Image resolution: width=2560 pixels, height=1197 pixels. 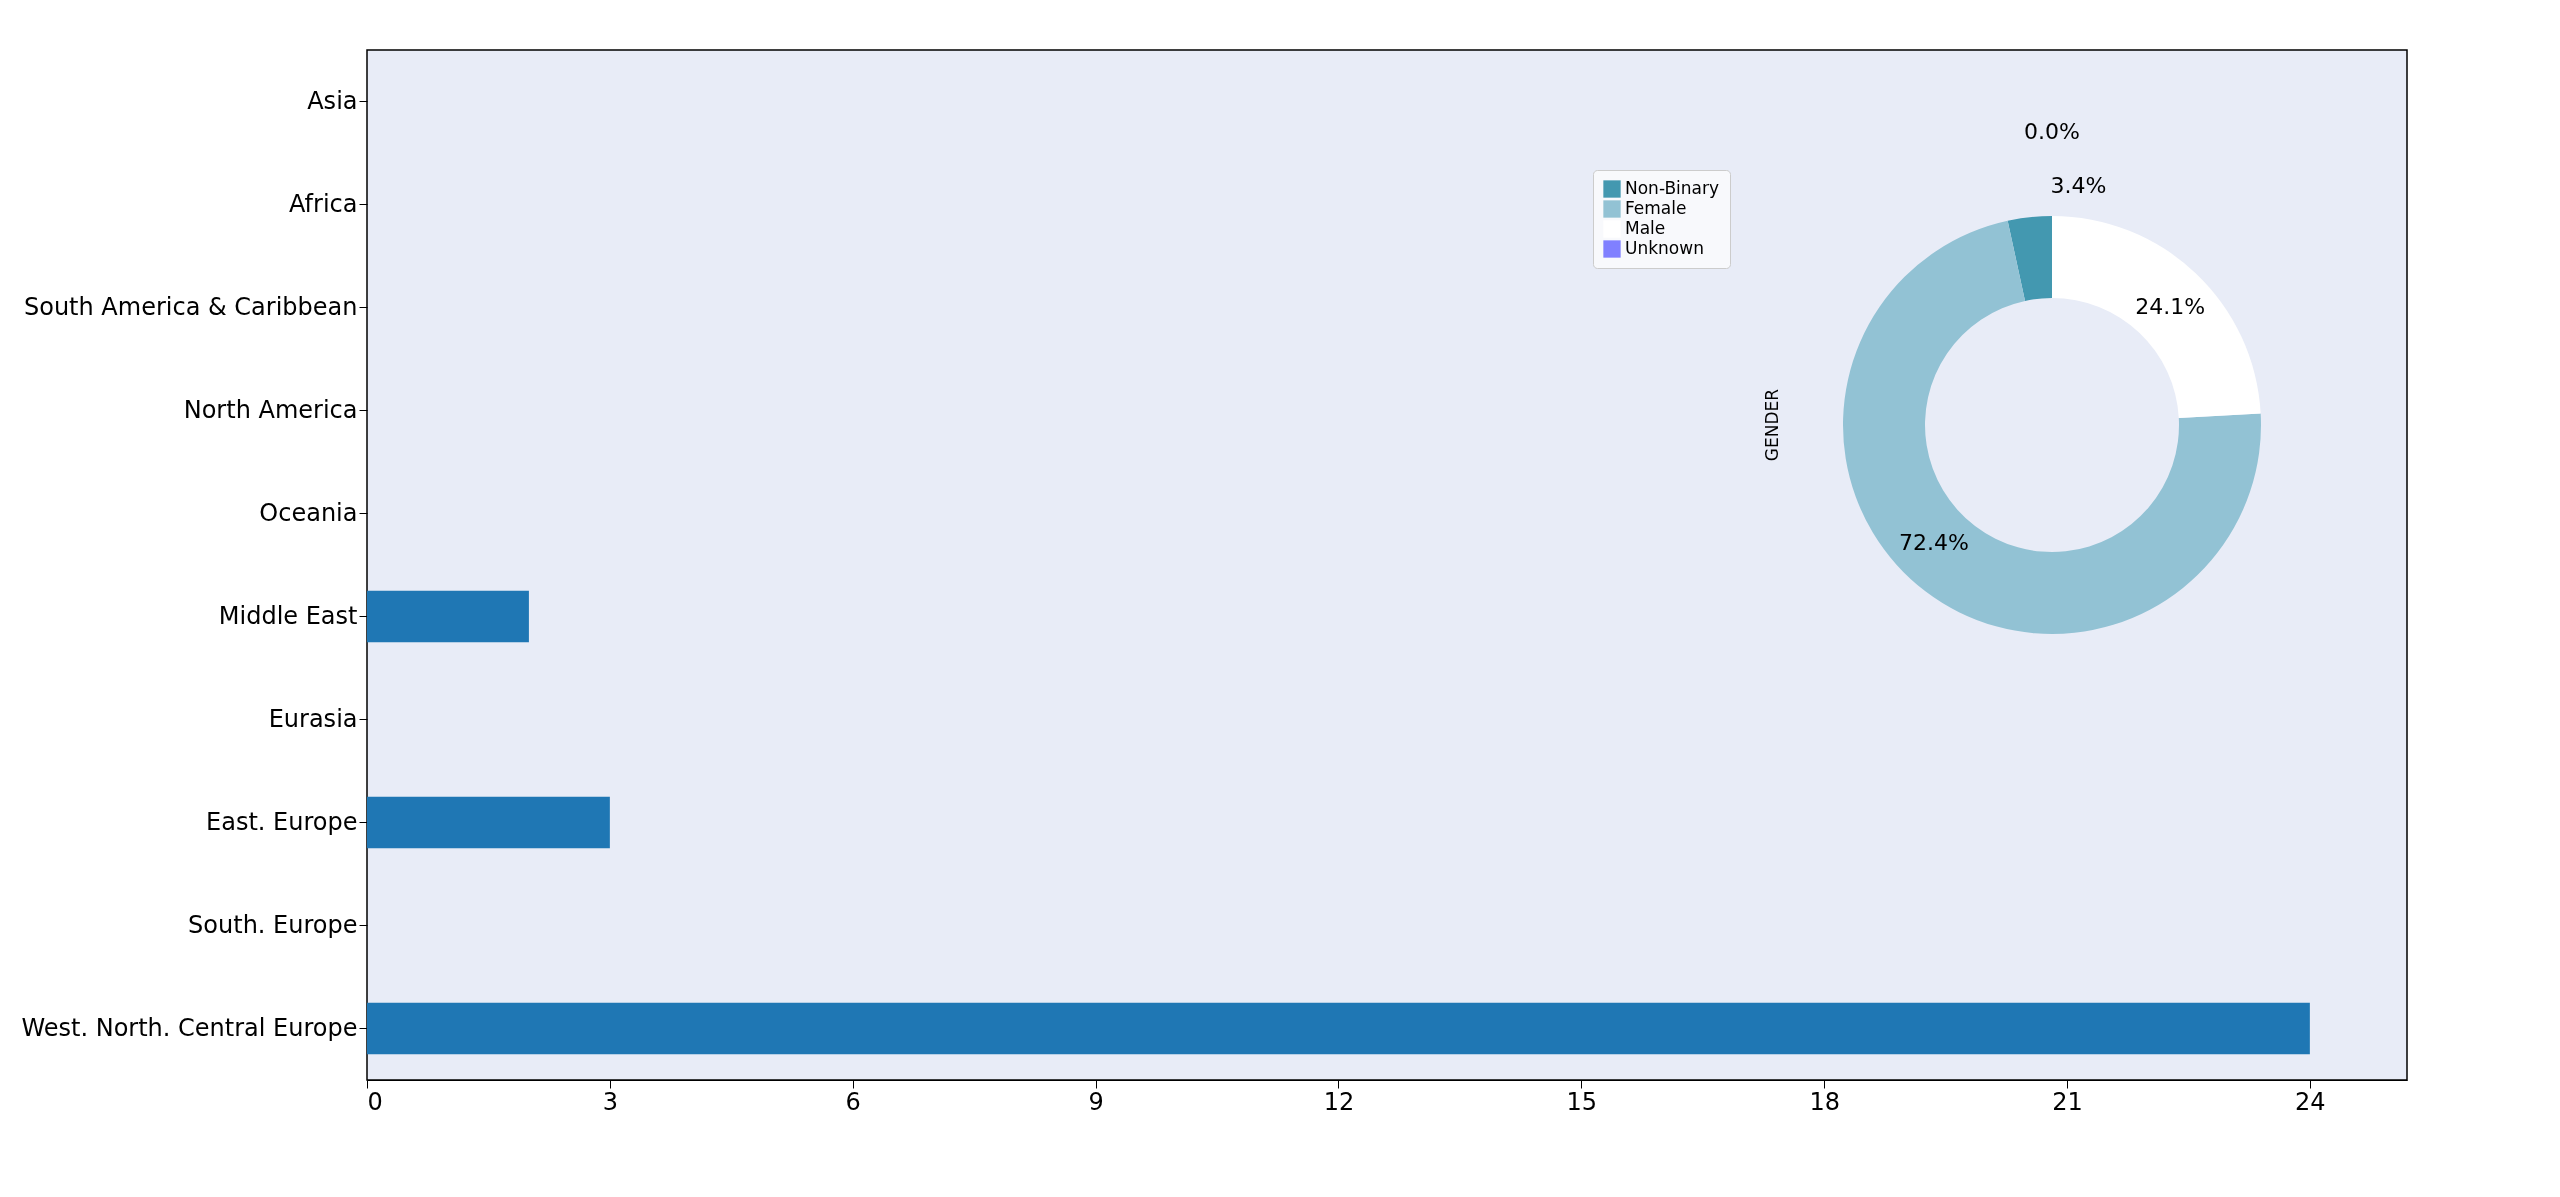 I want to click on legend-label: Female, so click(x=1656, y=208).